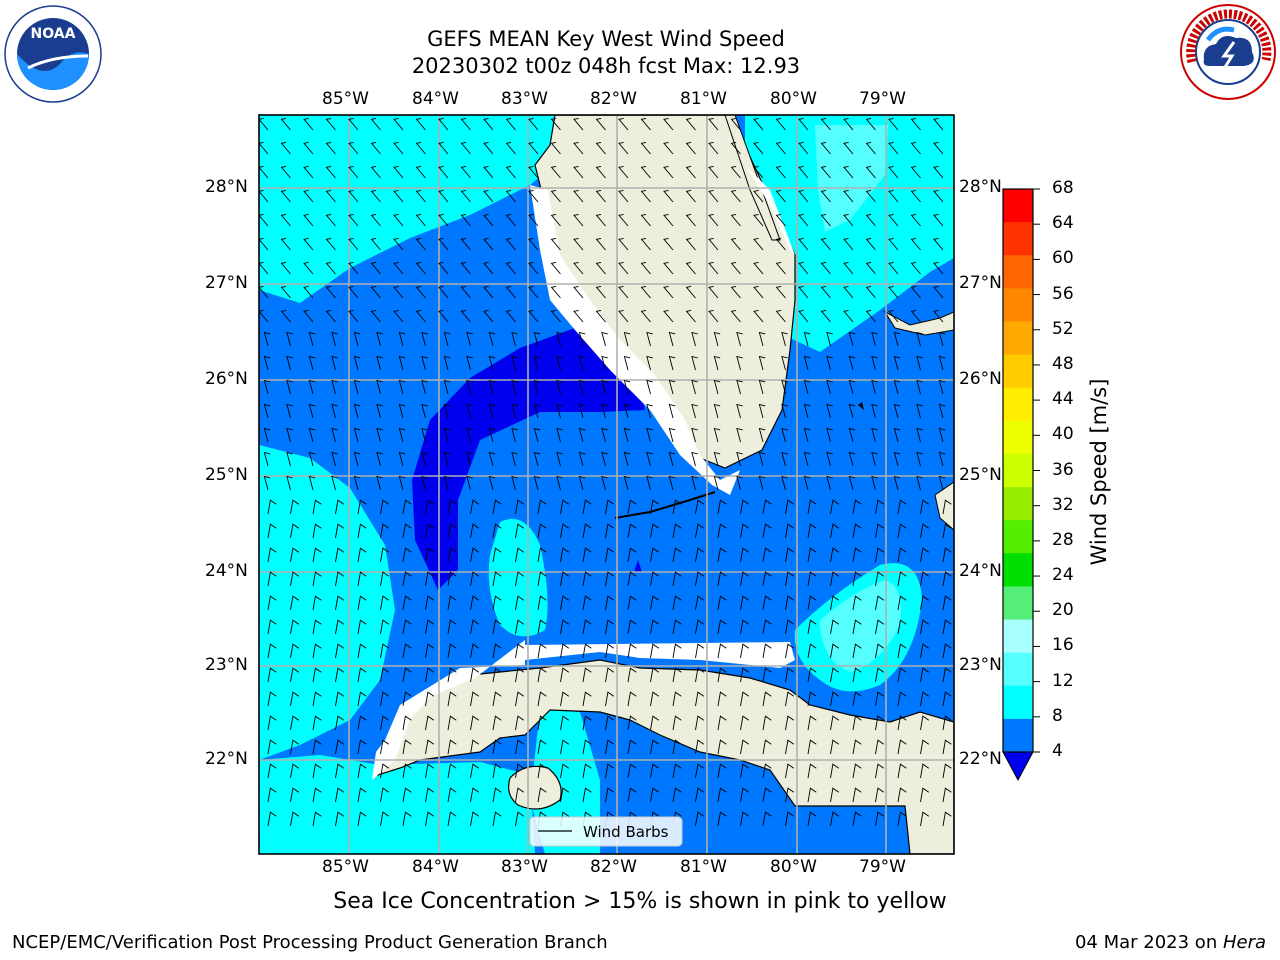 This screenshot has width=1280, height=960. I want to click on colorbar-tick-label: 4, so click(1057, 751).